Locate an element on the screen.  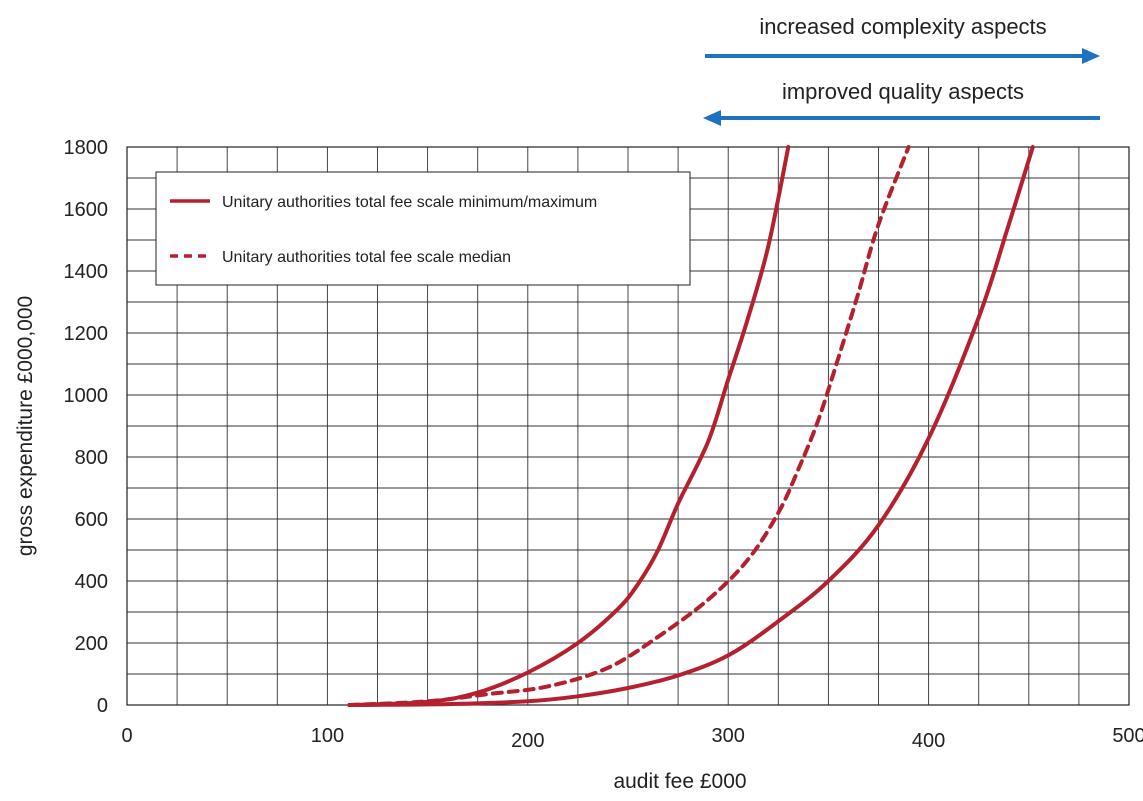
x-tick-label: 500 is located at coordinates (1127, 736).